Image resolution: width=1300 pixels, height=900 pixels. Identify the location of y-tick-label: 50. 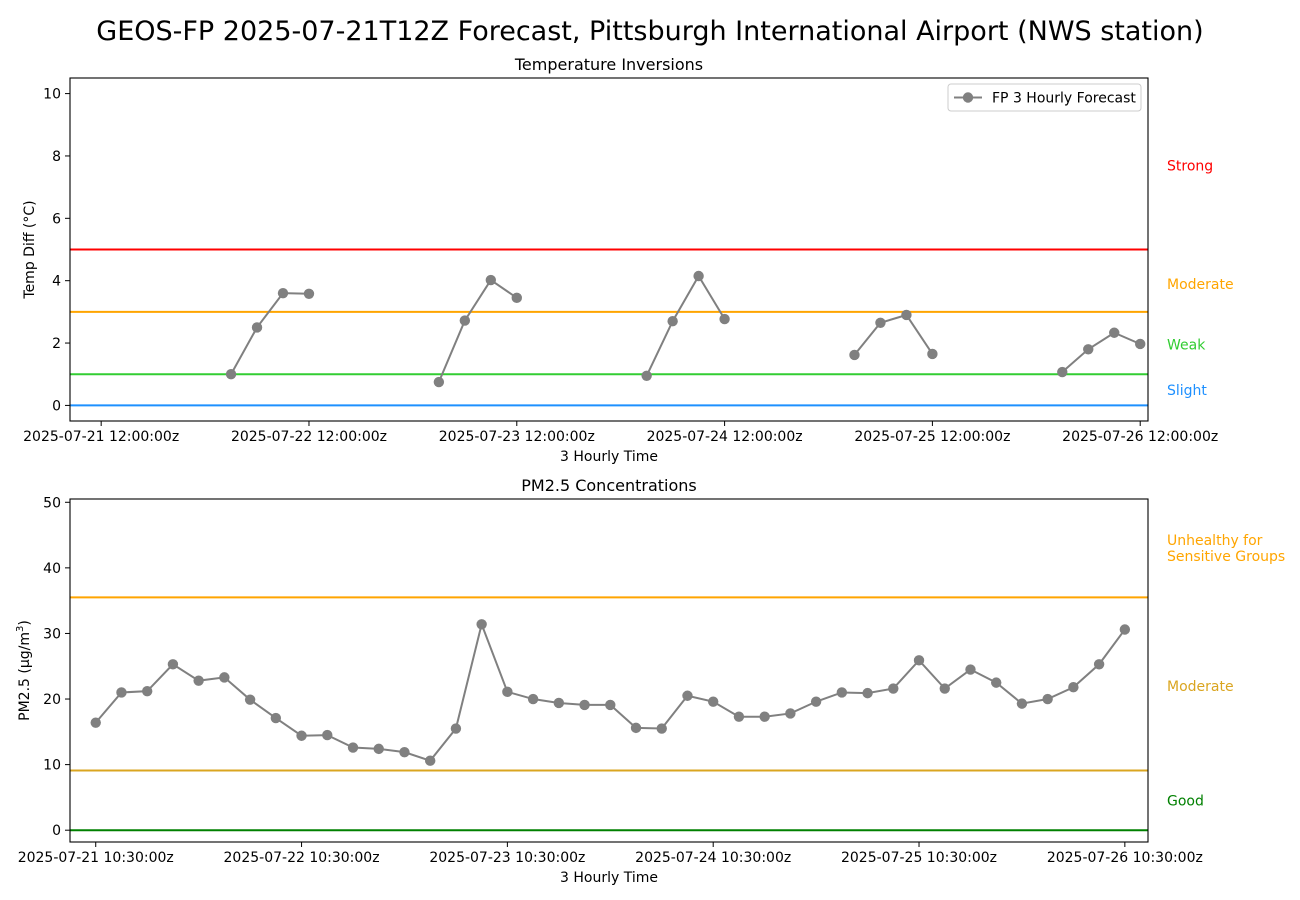
(52, 503).